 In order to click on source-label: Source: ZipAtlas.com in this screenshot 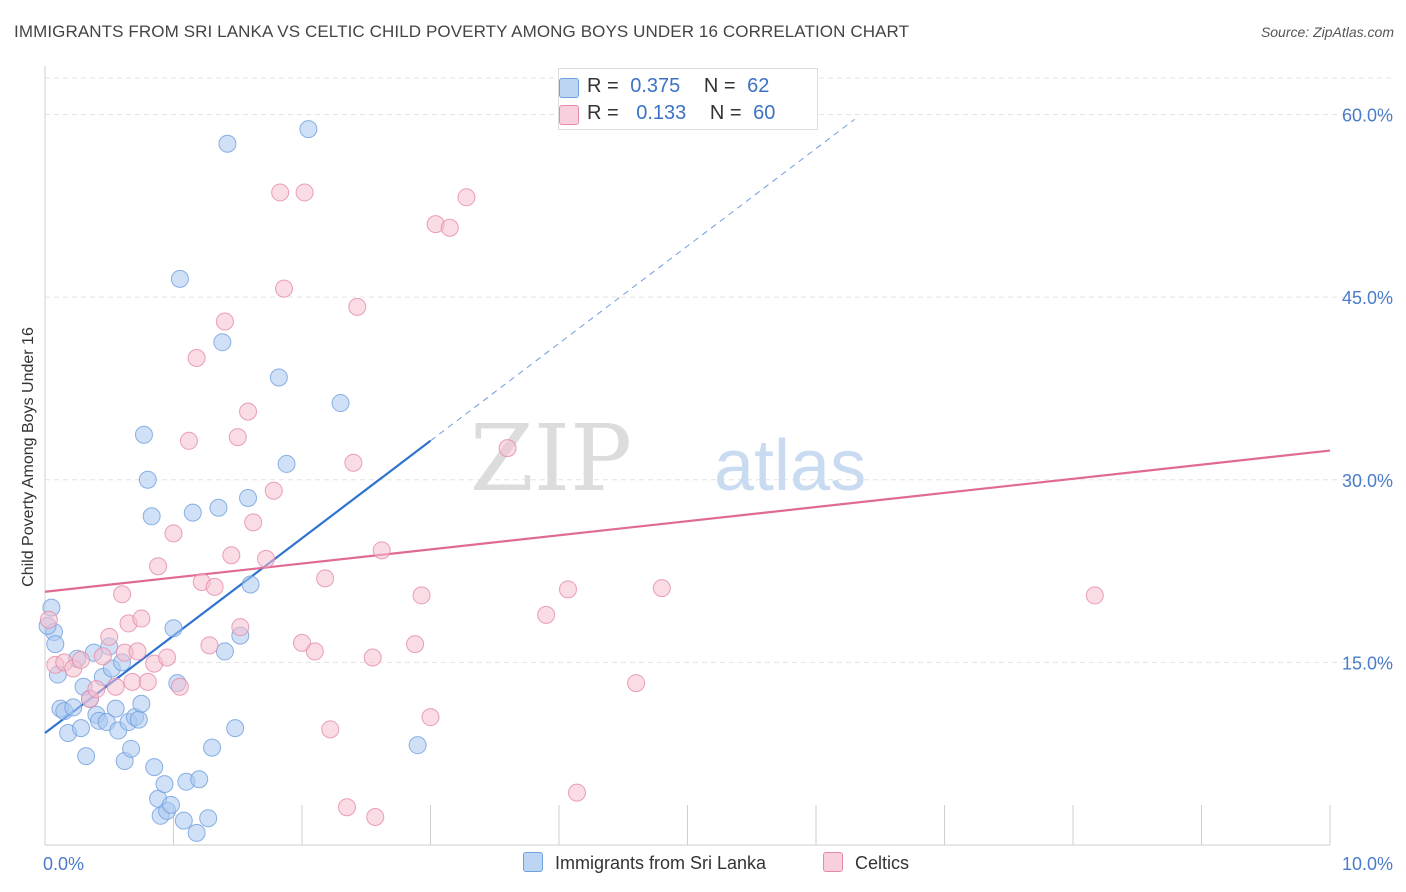, I will do `click(1327, 32)`.